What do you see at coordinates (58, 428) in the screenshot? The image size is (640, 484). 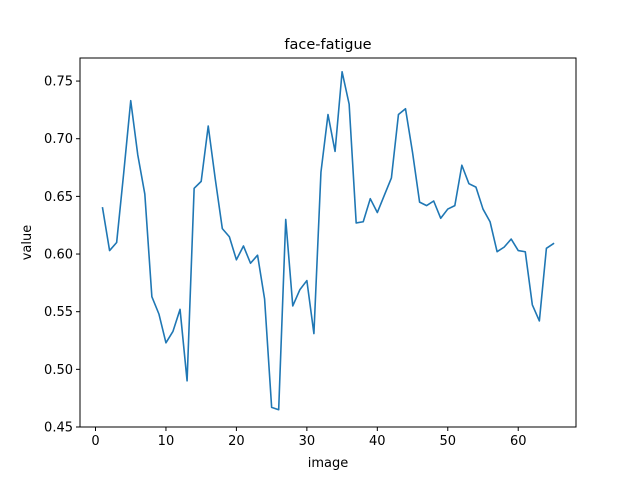 I see `y-tick-label: 0.45` at bounding box center [58, 428].